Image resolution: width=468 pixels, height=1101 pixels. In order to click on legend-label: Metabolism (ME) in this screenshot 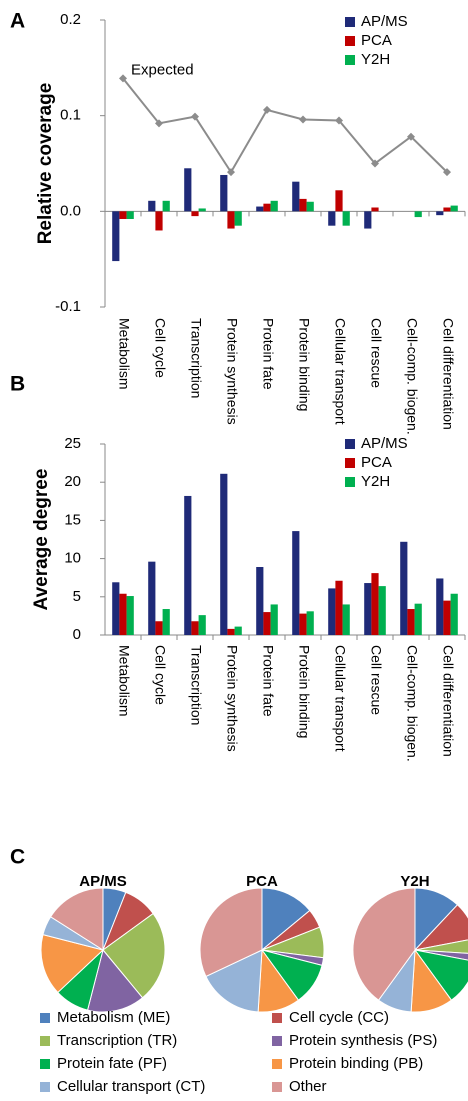, I will do `click(113, 1017)`.